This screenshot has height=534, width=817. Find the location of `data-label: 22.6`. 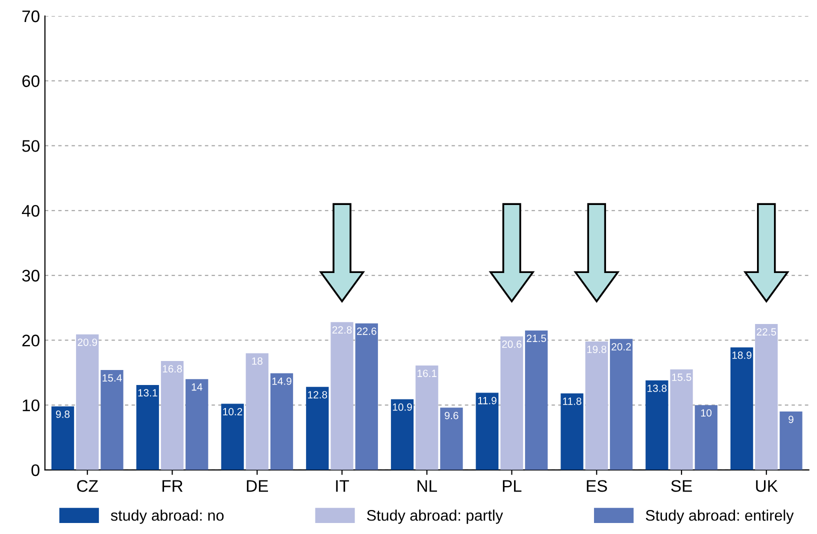

data-label: 22.6 is located at coordinates (366, 331).